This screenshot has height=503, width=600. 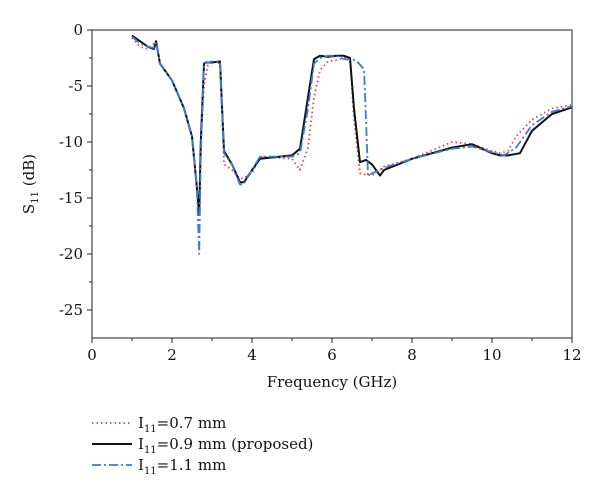 I want to click on legend-label-3: I11=1.1 mm, so click(x=182, y=466).